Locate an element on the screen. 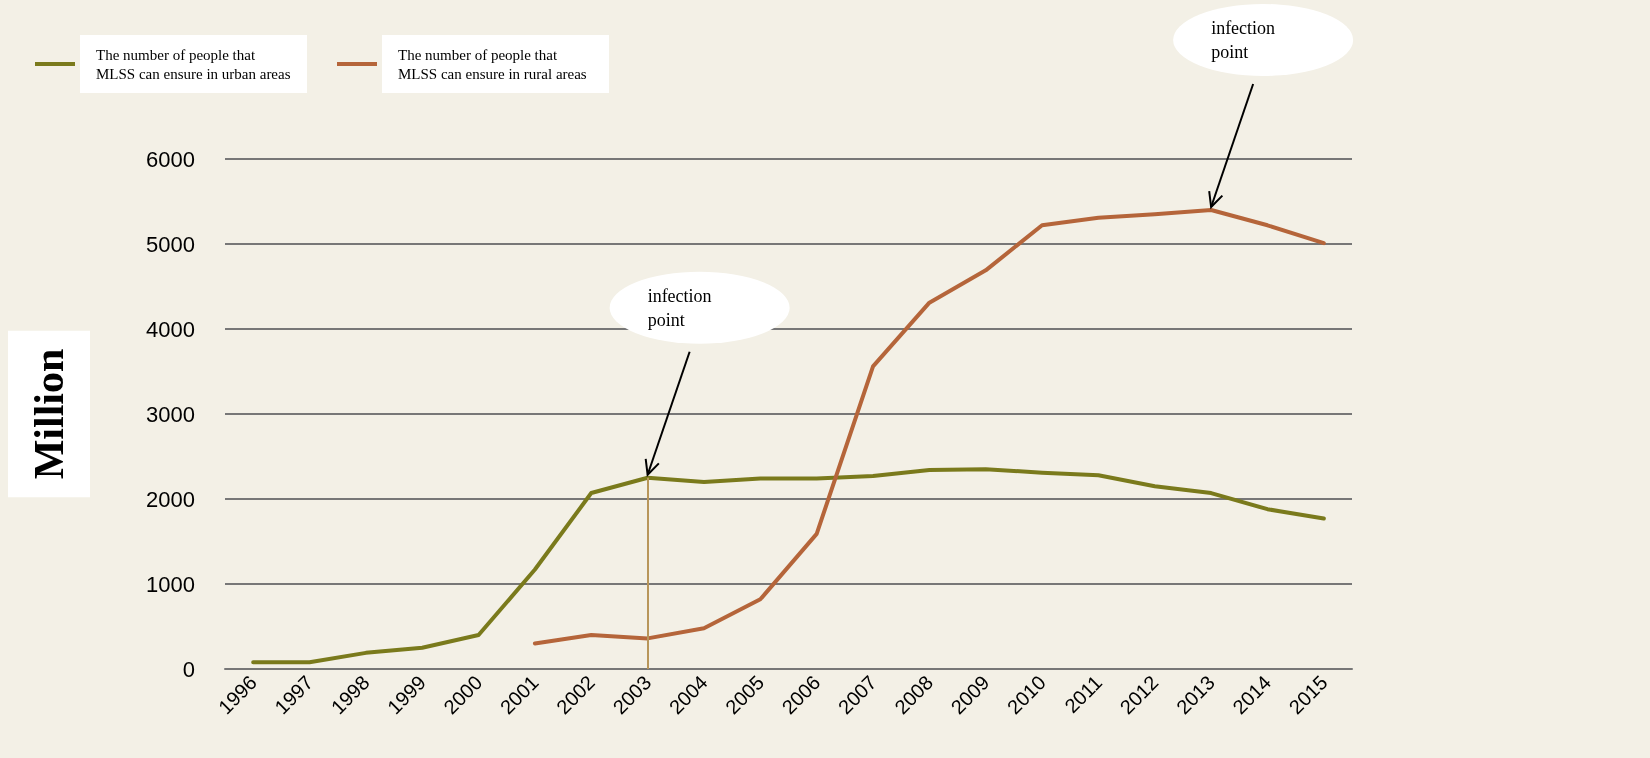  y-tick-label: 2000 is located at coordinates (170, 499).